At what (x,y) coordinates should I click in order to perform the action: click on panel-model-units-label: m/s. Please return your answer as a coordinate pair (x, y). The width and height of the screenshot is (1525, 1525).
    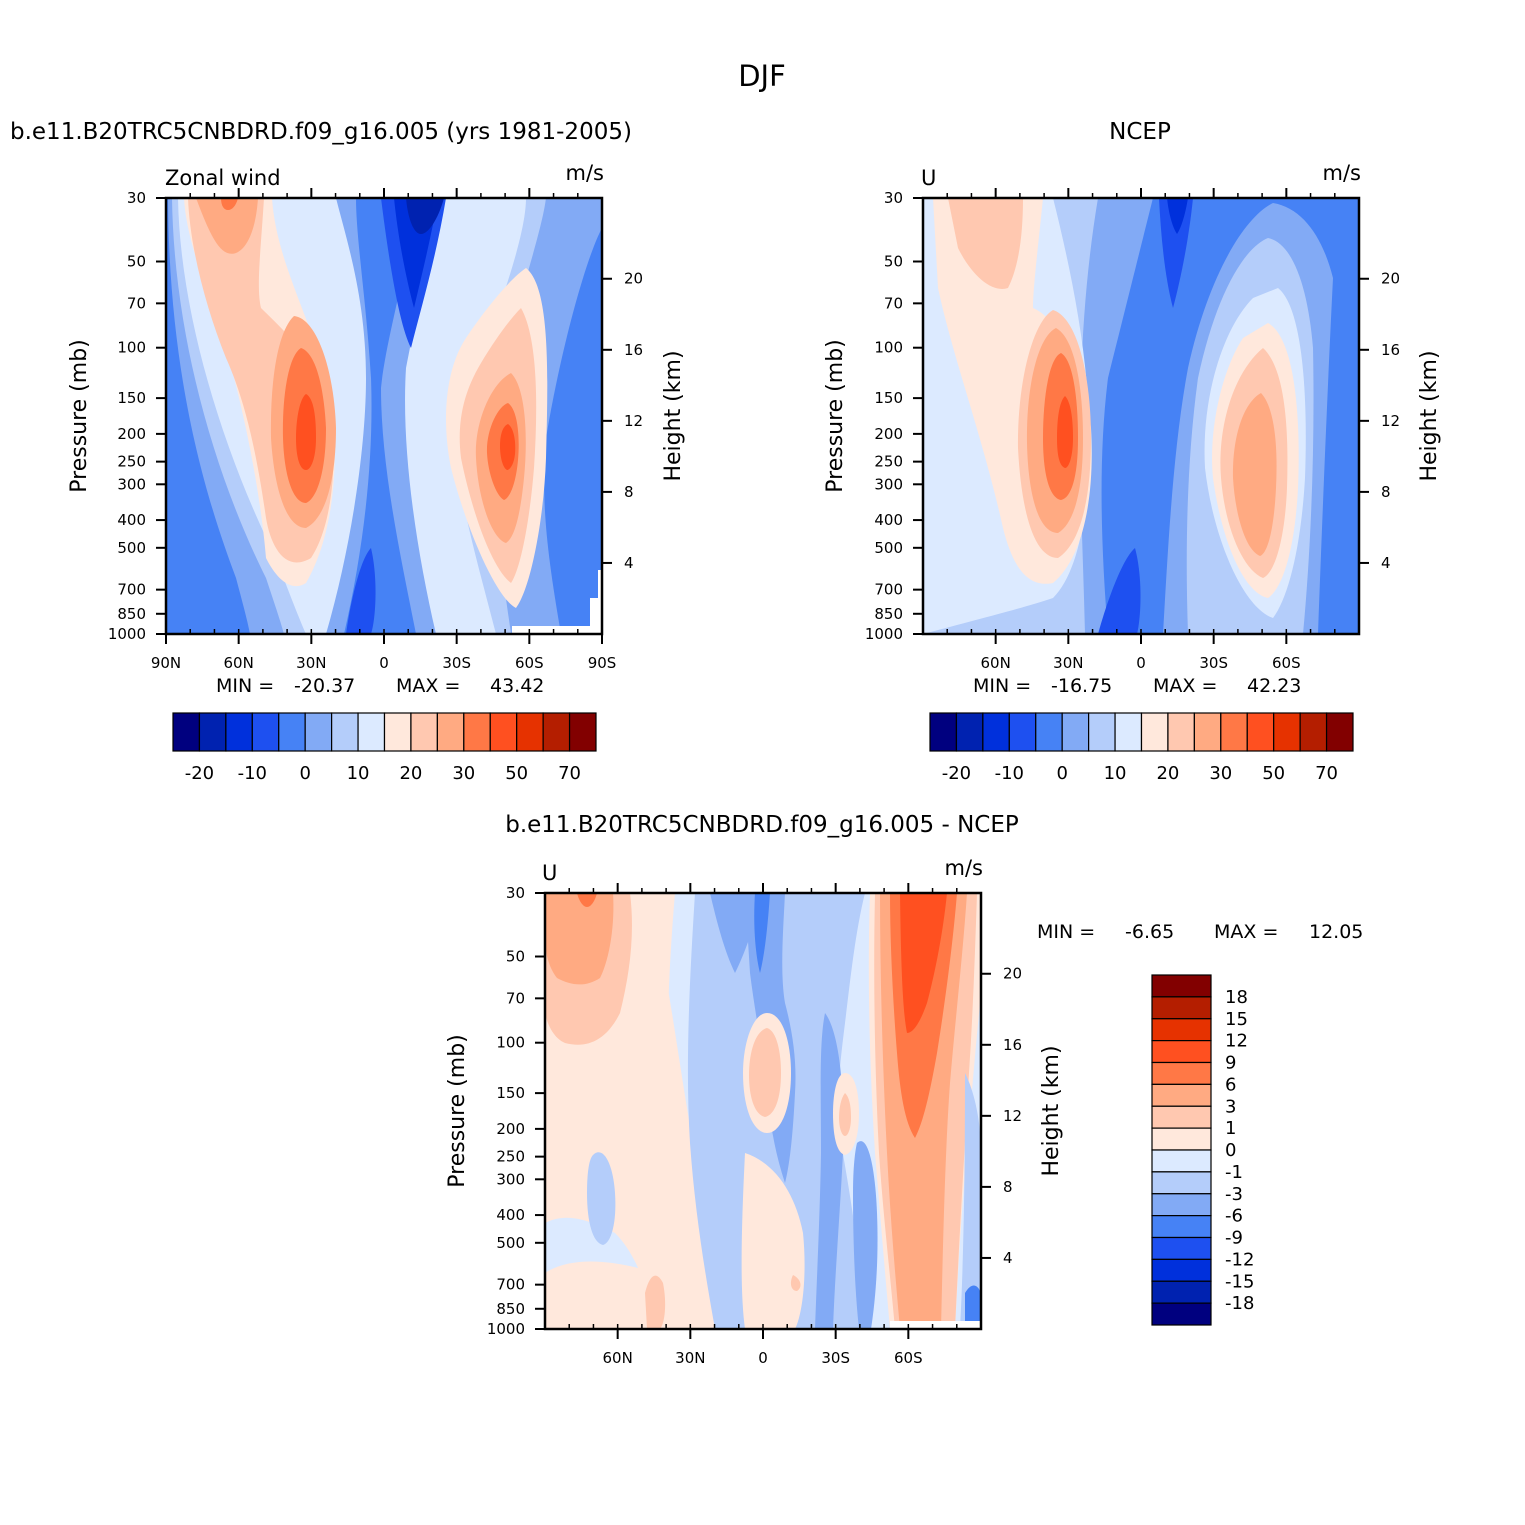
    Looking at the image, I should click on (585, 173).